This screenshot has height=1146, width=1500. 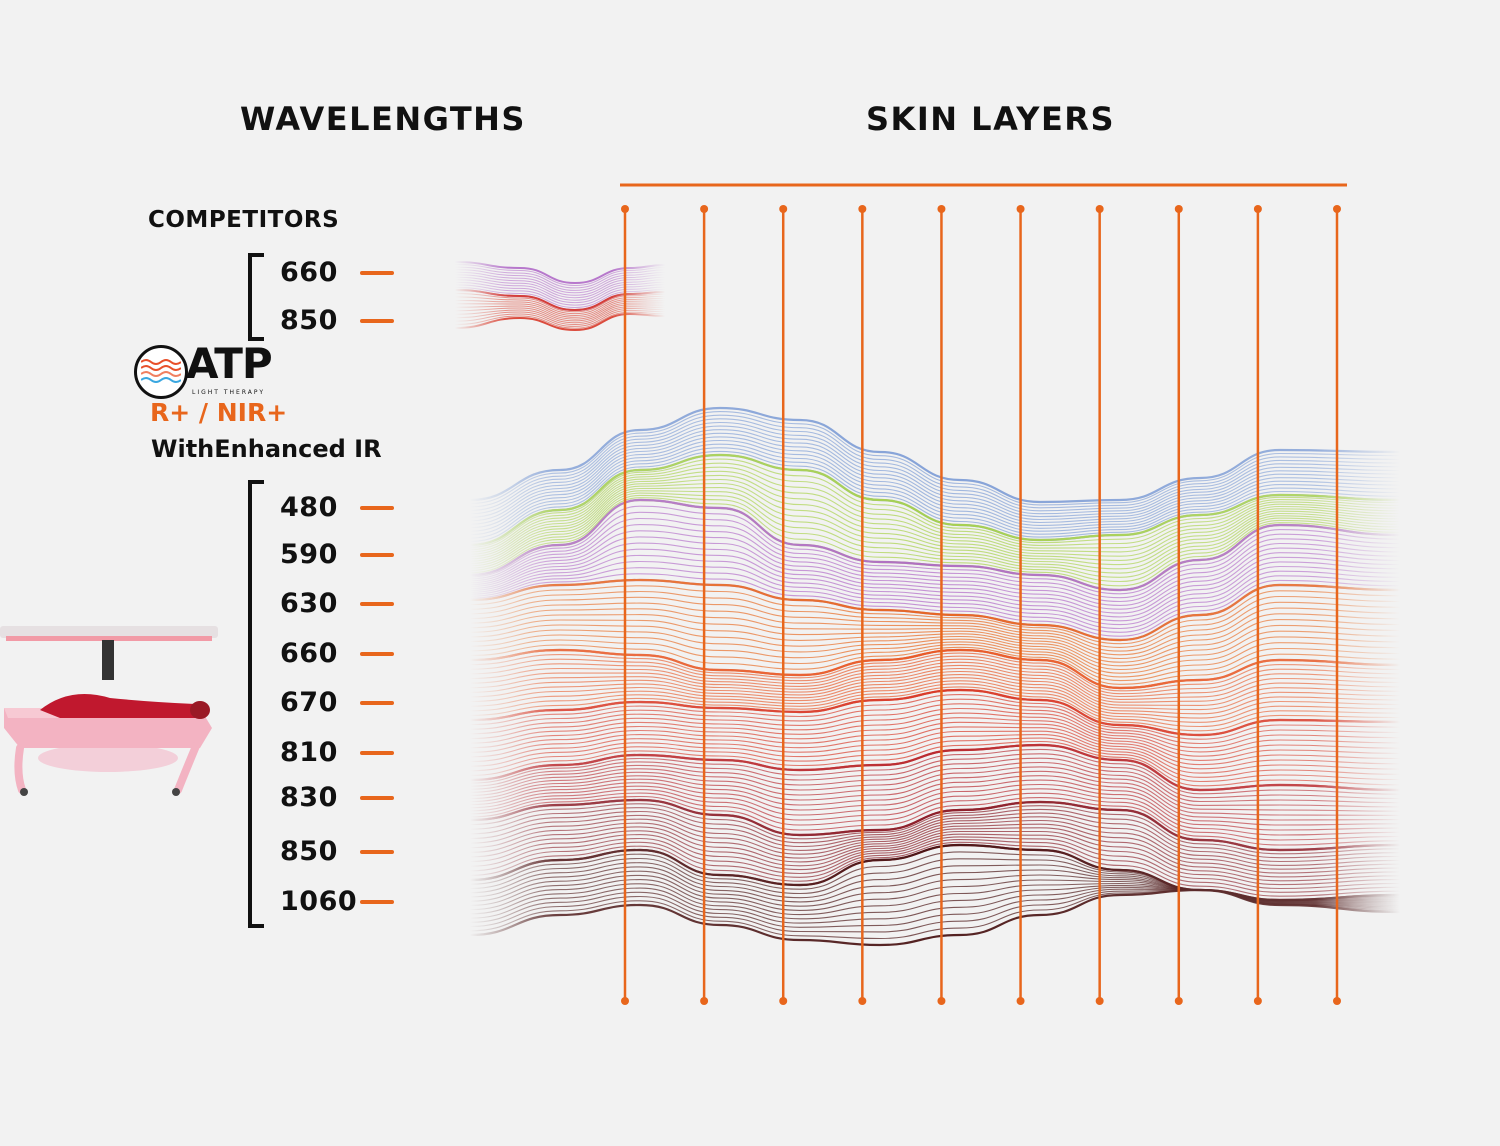 What do you see at coordinates (228, 392) in the screenshot?
I see `logo-tagline: LIGHT THERAPY` at bounding box center [228, 392].